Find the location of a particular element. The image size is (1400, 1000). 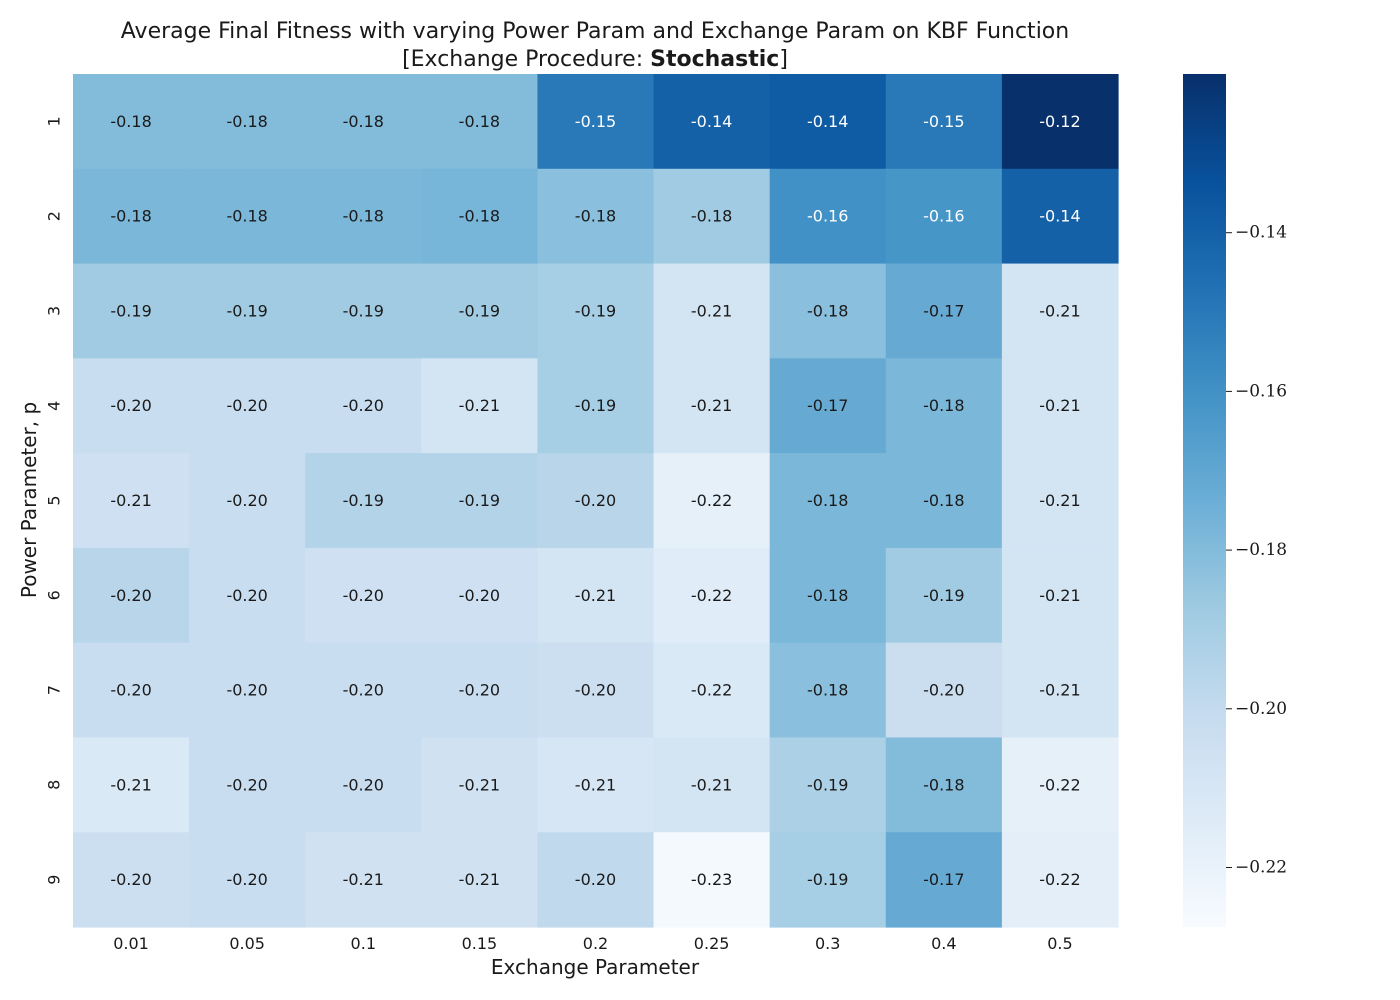

y-tick-label: 6 is located at coordinates (54, 595).